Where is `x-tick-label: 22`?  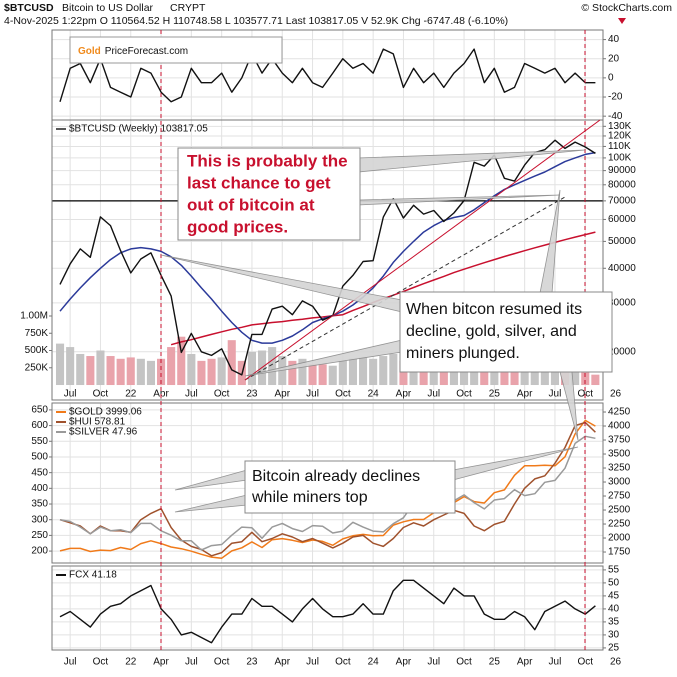 x-tick-label: 22 is located at coordinates (131, 394).